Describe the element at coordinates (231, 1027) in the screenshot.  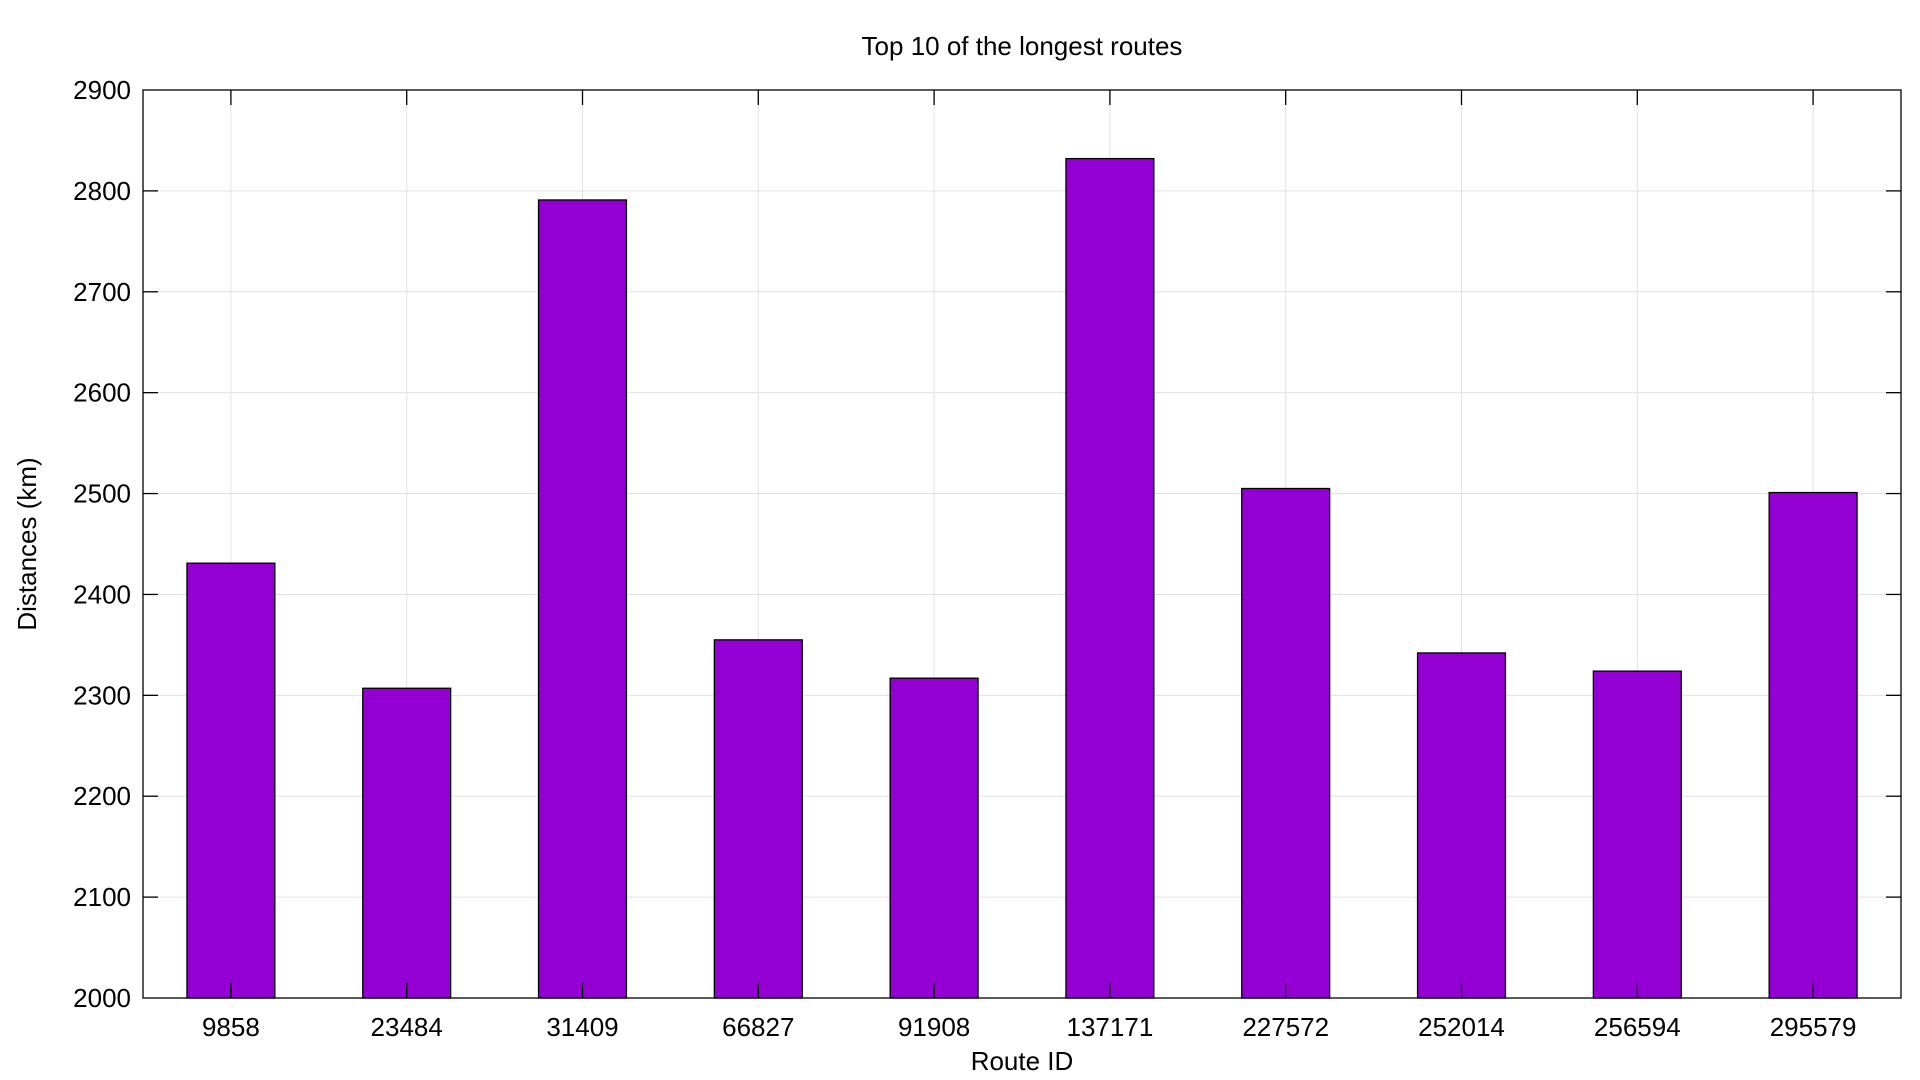
I see `x-tick-label: 9858` at that location.